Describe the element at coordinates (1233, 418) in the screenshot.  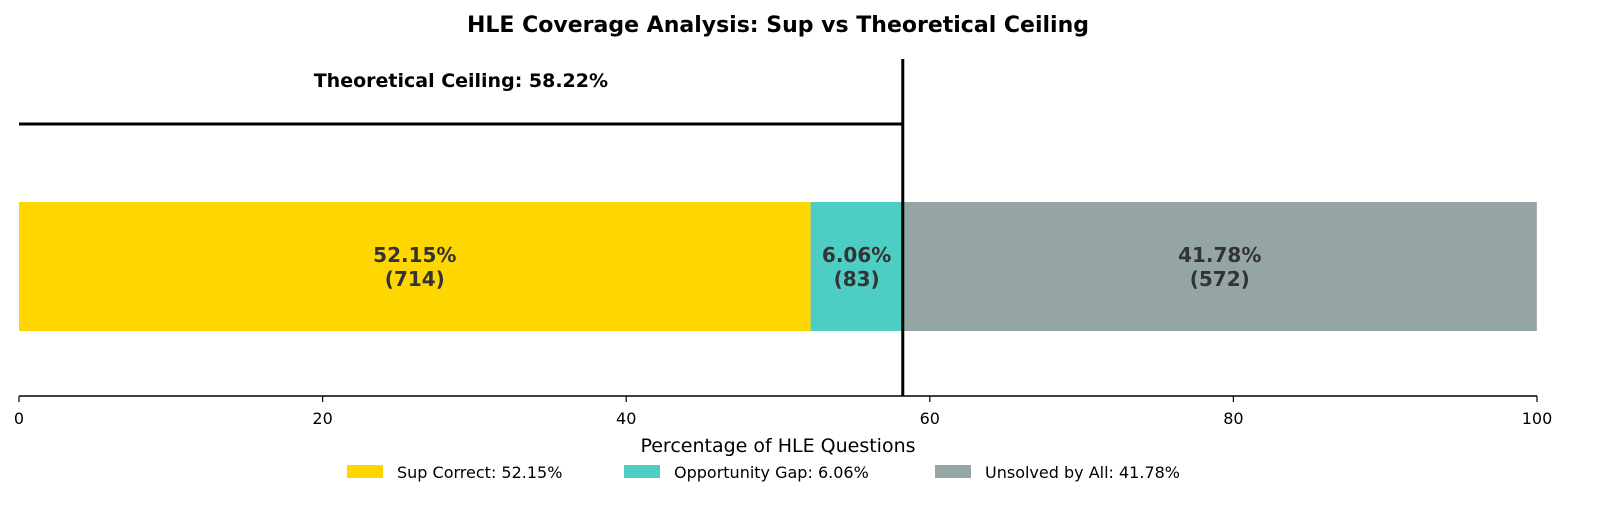
I see `x-tick-label: 80` at that location.